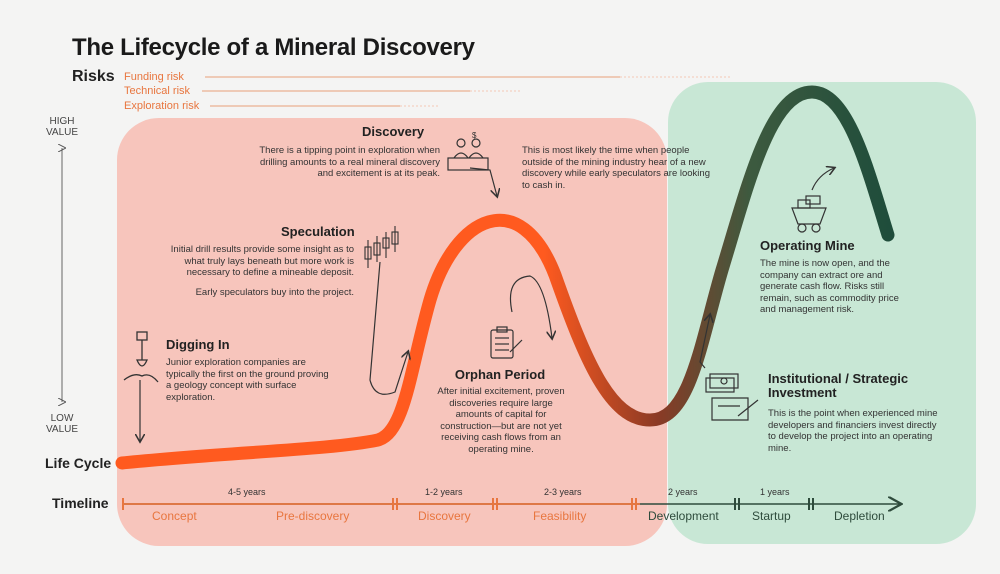 This screenshot has height=574, width=1000. Describe the element at coordinates (388, 328) in the screenshot. I see `speculation-arrow` at that location.